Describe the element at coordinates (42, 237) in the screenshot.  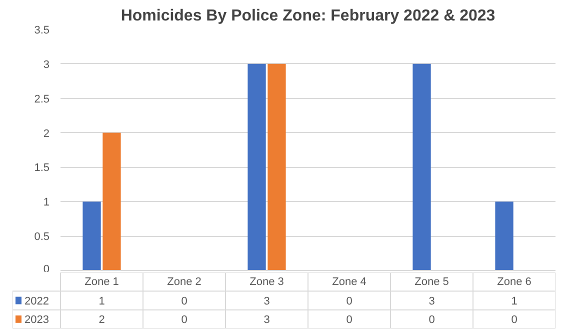
I see `y-tick-label: 0.5` at that location.